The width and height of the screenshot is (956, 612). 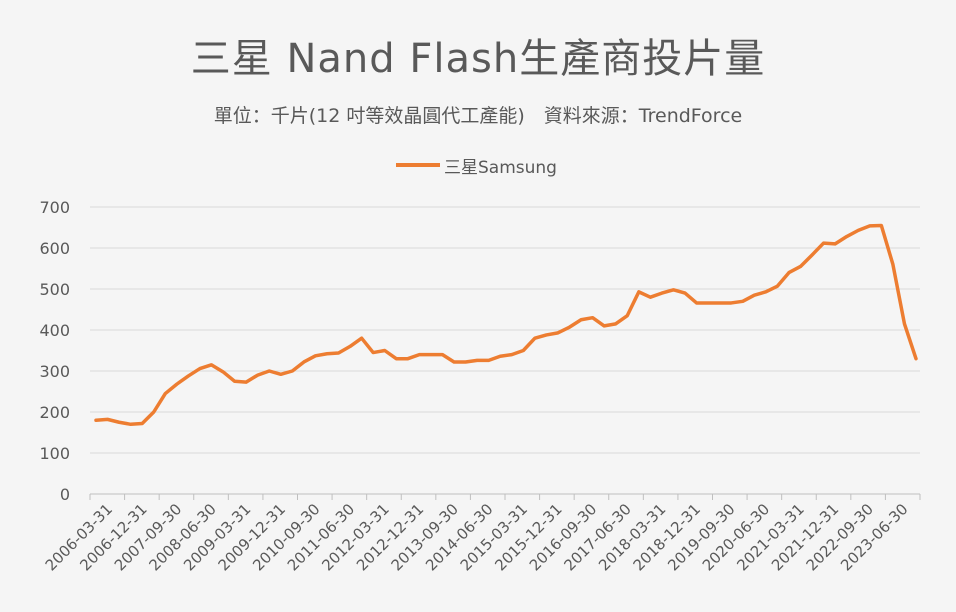 I want to click on legend: 三星Samsung, so click(x=476, y=166).